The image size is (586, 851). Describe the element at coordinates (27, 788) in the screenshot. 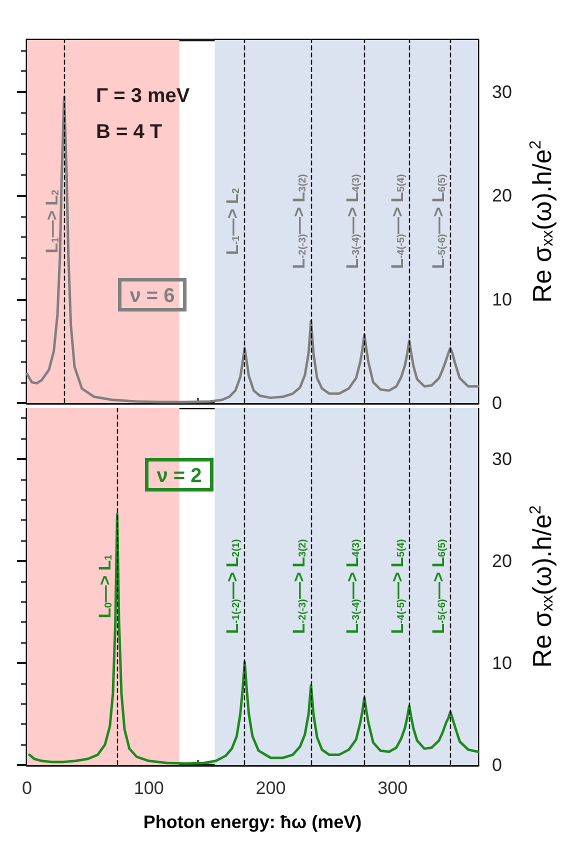

I see `x-tick-label: 0` at that location.